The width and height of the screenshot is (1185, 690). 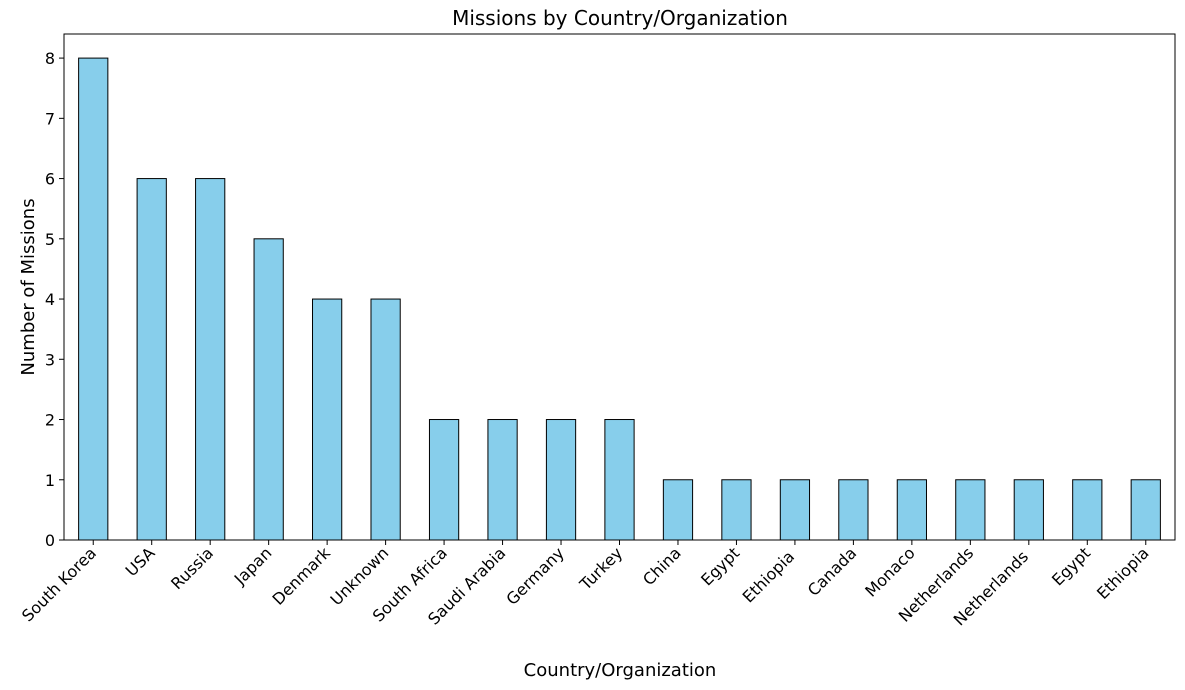 What do you see at coordinates (620, 670) in the screenshot?
I see `x-axis-label: Country/Organization` at bounding box center [620, 670].